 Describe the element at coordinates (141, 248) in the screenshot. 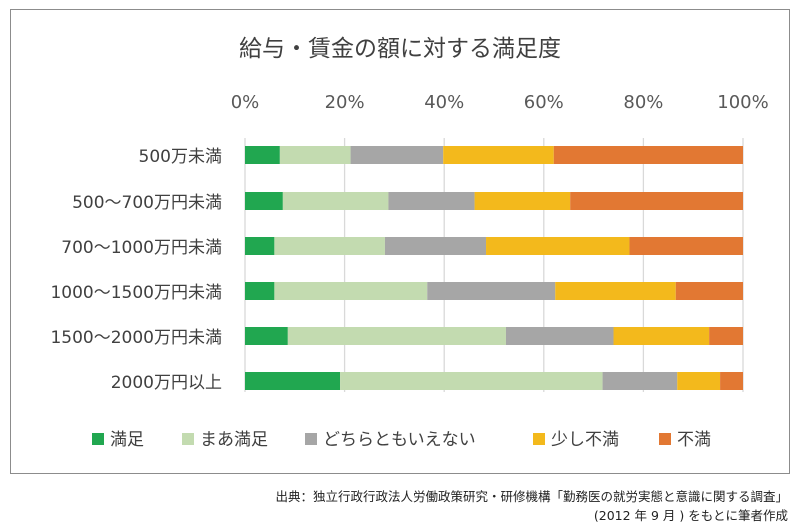

I see `category-label: 700～1000万円未満` at that location.